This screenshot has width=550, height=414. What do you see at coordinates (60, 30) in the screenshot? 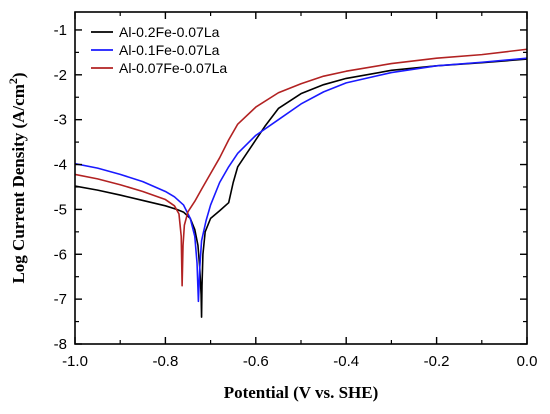
I see `y-tick-label: -1` at bounding box center [60, 30].